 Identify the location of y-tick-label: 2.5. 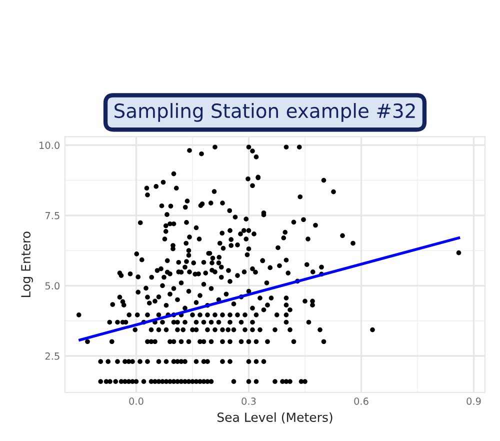
(52, 356).